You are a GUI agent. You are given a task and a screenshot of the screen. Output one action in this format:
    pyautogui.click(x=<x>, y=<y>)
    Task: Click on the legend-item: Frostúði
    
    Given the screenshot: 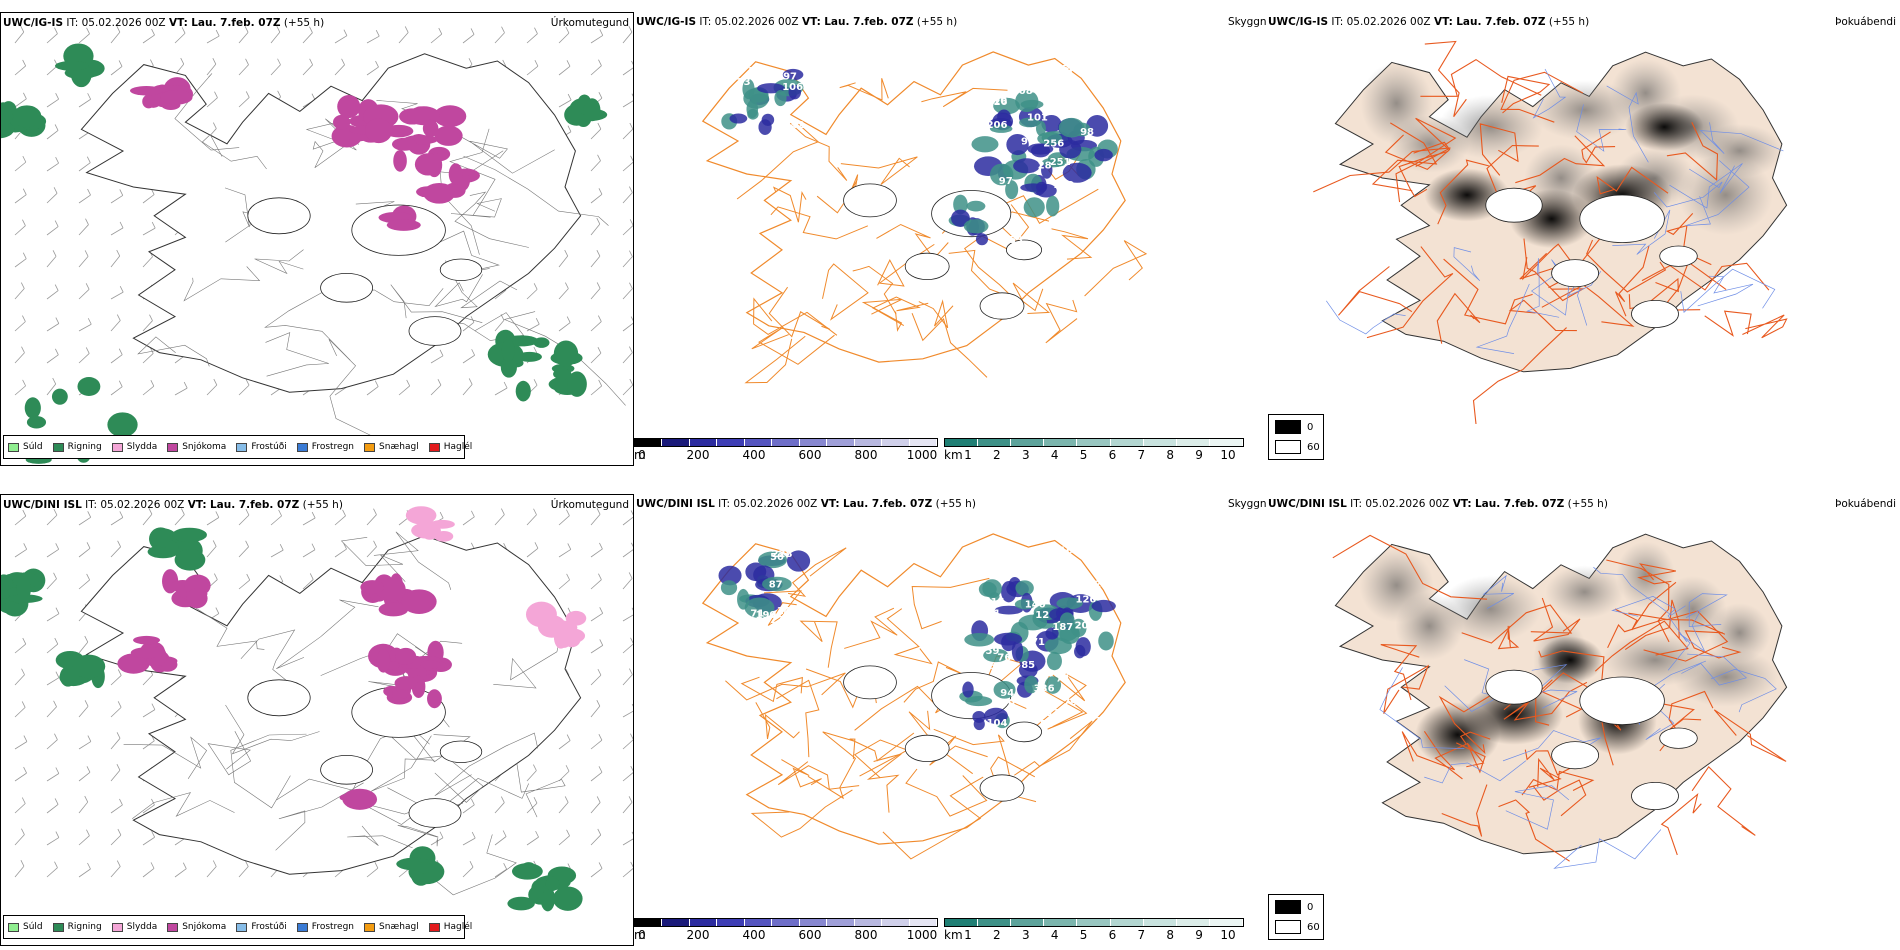 What is the action you would take?
    pyautogui.click(x=261, y=927)
    